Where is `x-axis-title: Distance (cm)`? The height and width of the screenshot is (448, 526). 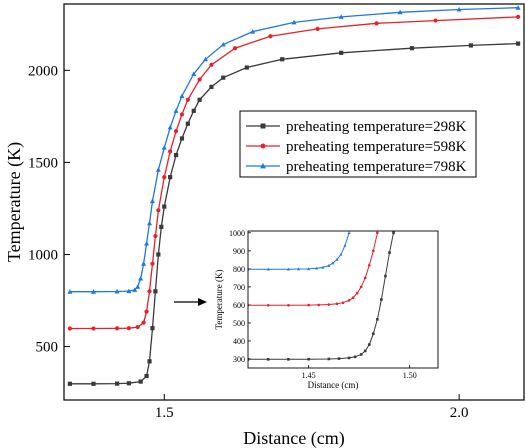
x-axis-title: Distance (cm) is located at coordinates (293, 438).